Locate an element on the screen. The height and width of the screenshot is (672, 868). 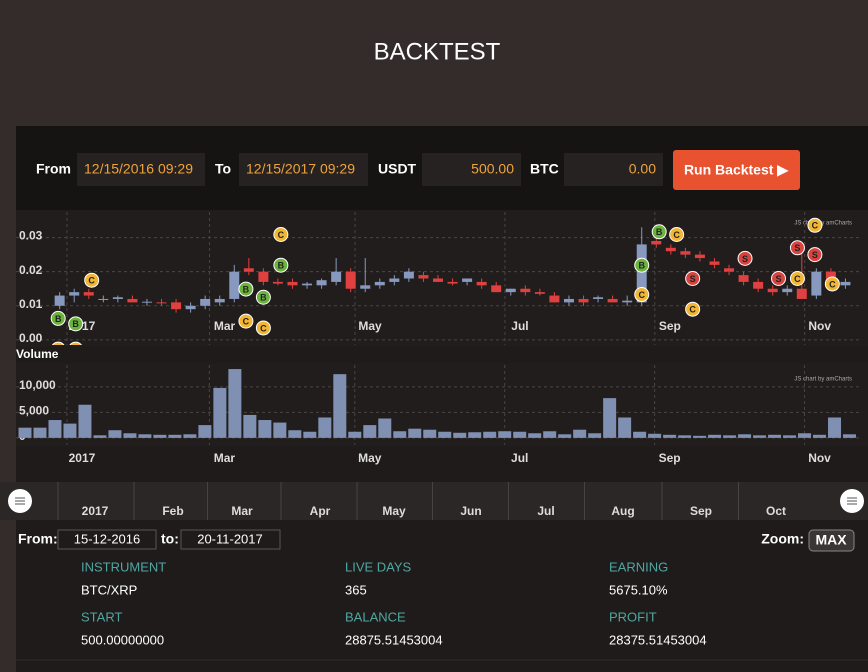
stat-label: EARNING is located at coordinates (638, 566).